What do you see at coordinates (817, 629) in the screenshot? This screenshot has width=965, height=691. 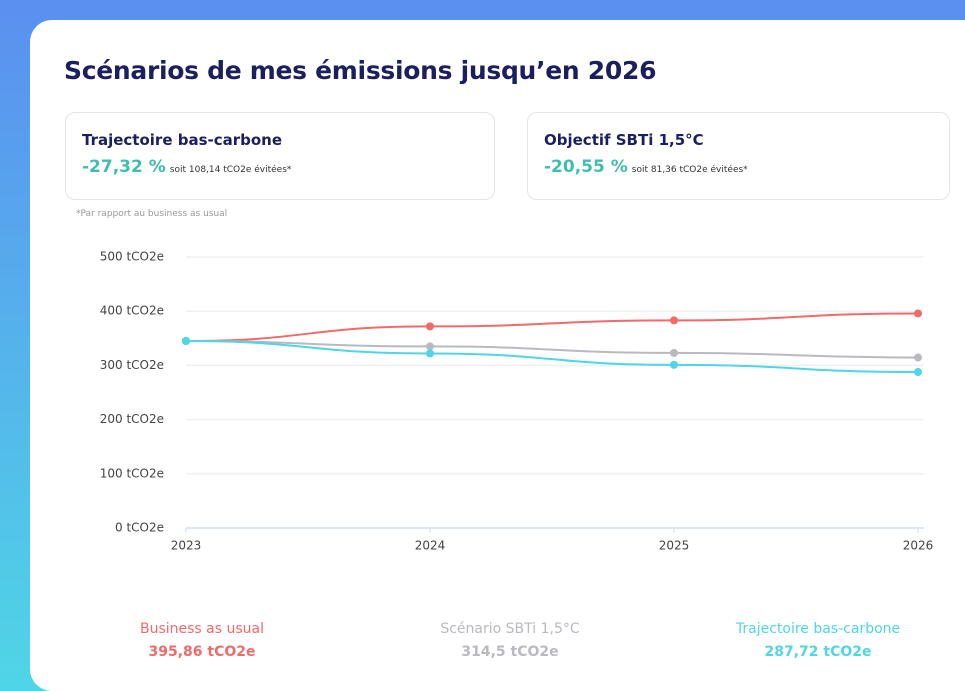 I see `legend-name: Trajectoire bas-carbone` at bounding box center [817, 629].